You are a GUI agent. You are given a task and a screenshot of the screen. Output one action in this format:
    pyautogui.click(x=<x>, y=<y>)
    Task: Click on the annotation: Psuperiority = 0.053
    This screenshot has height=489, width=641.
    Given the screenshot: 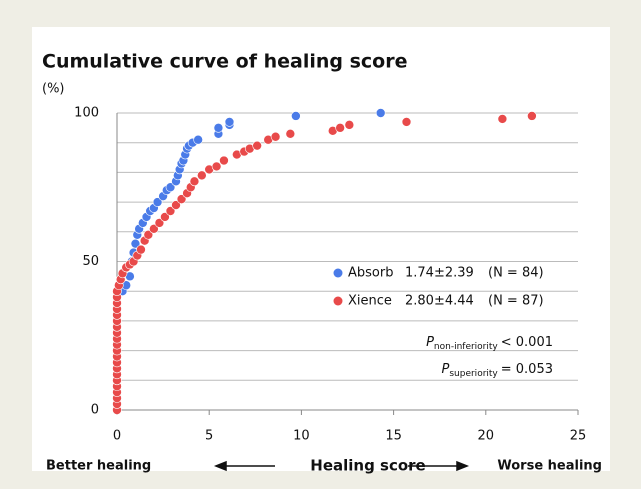 What is the action you would take?
    pyautogui.click(x=498, y=370)
    